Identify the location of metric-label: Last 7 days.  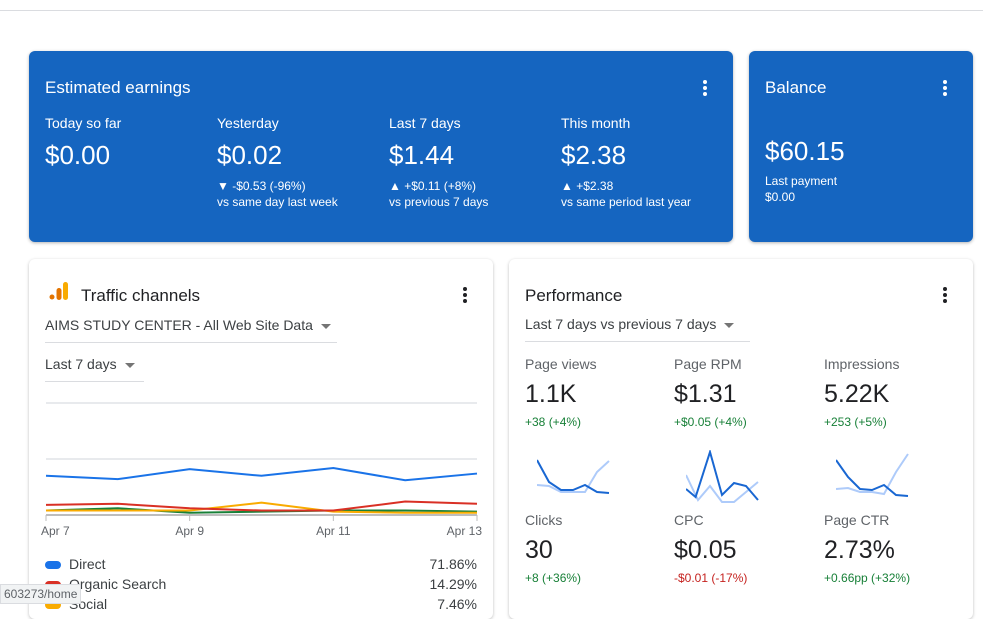
(425, 123).